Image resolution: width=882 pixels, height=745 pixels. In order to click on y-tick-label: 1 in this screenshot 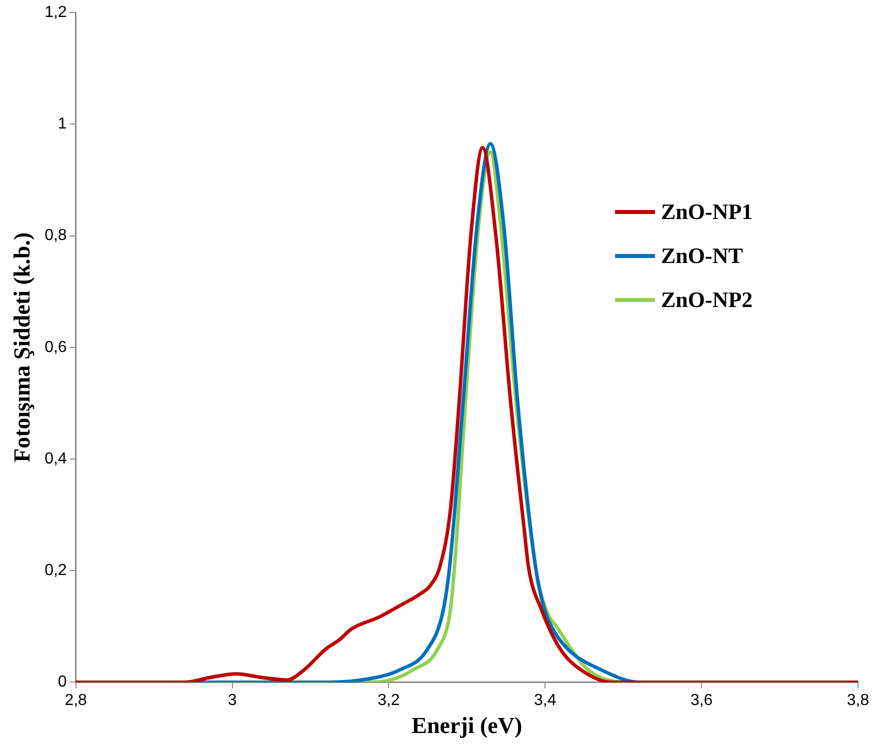, I will do `click(62, 124)`.